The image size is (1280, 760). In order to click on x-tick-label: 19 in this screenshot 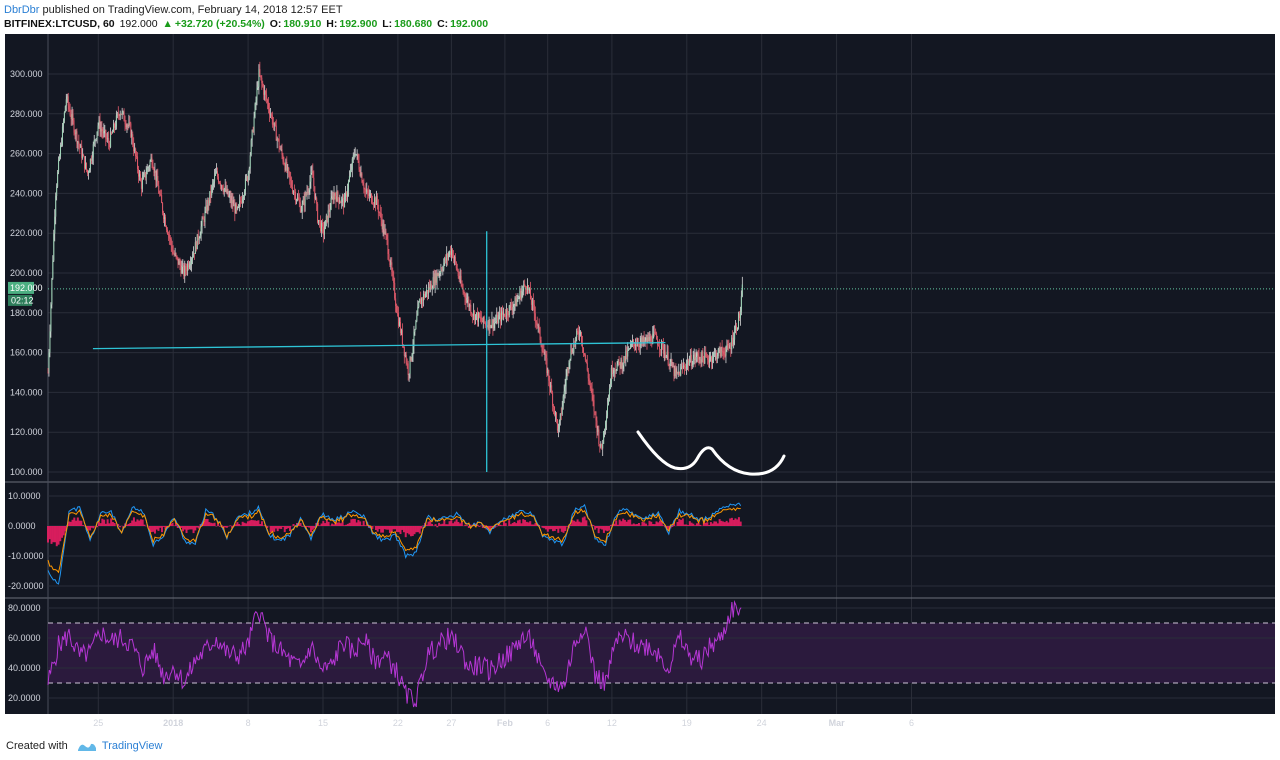, I will do `click(687, 723)`.